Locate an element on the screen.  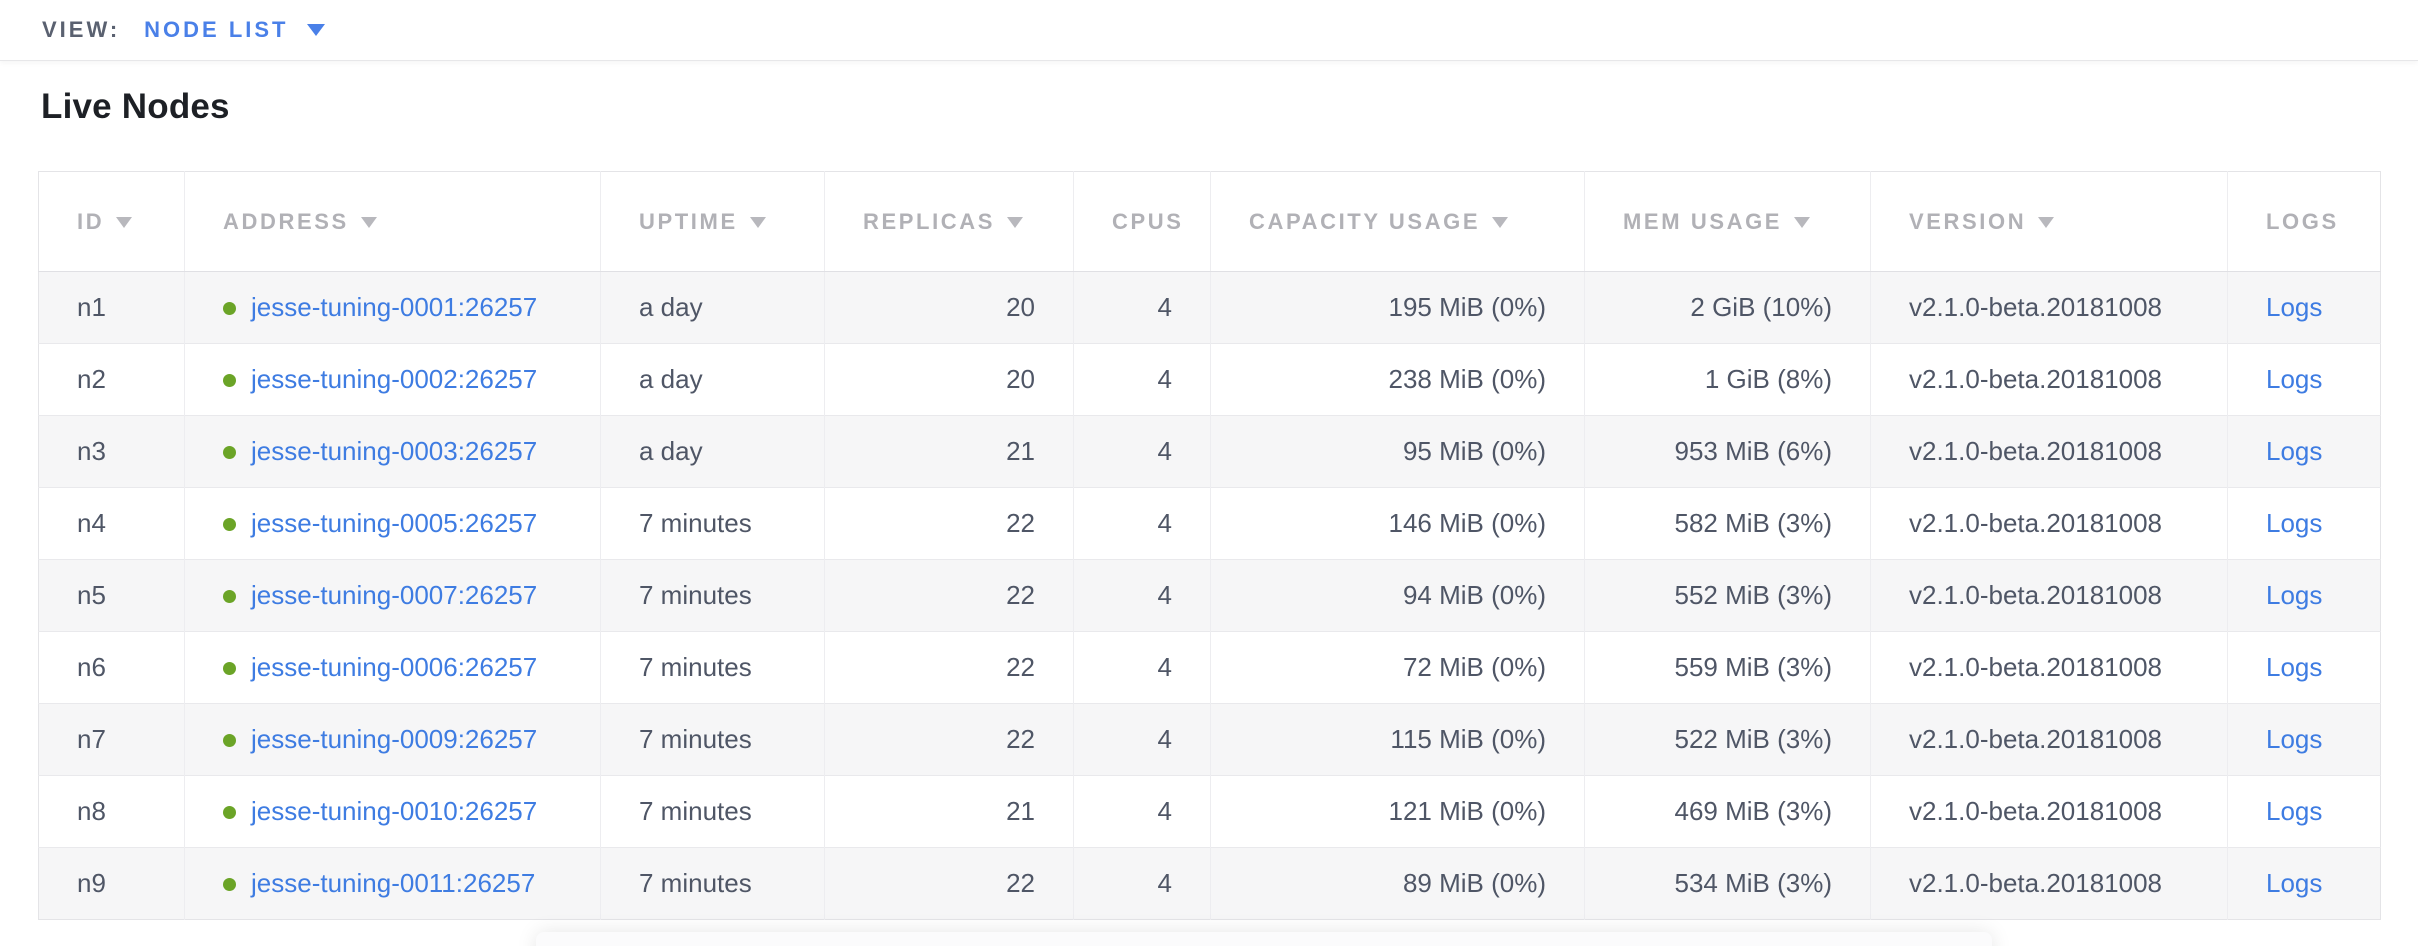
node-address-link: jesse-tuning-0010:26257 is located at coordinates (394, 811).